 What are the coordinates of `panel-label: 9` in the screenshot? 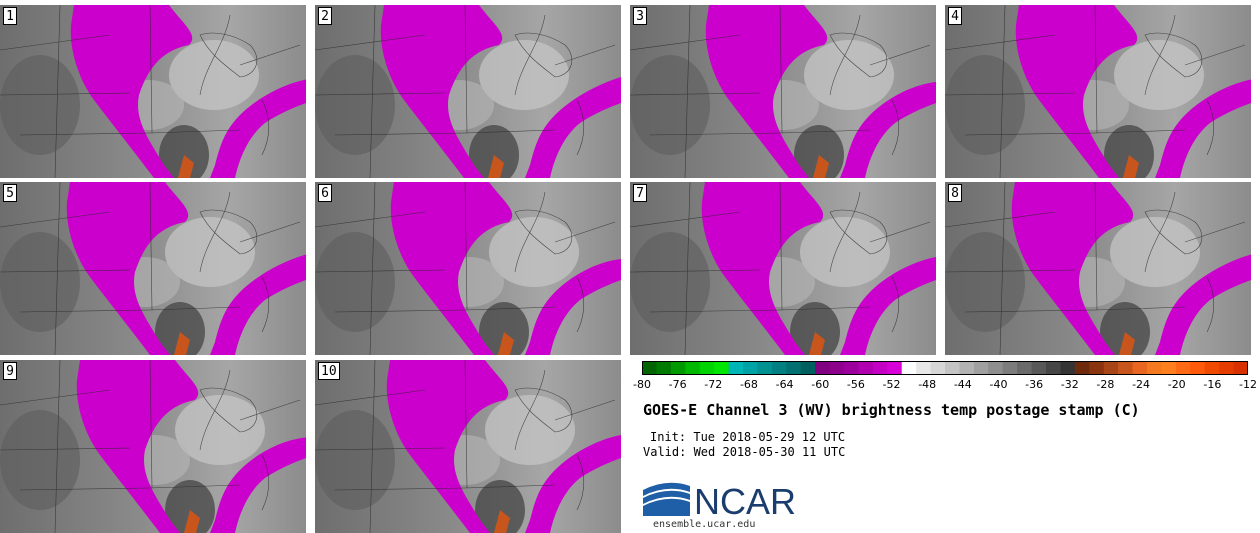 It's located at (10, 371).